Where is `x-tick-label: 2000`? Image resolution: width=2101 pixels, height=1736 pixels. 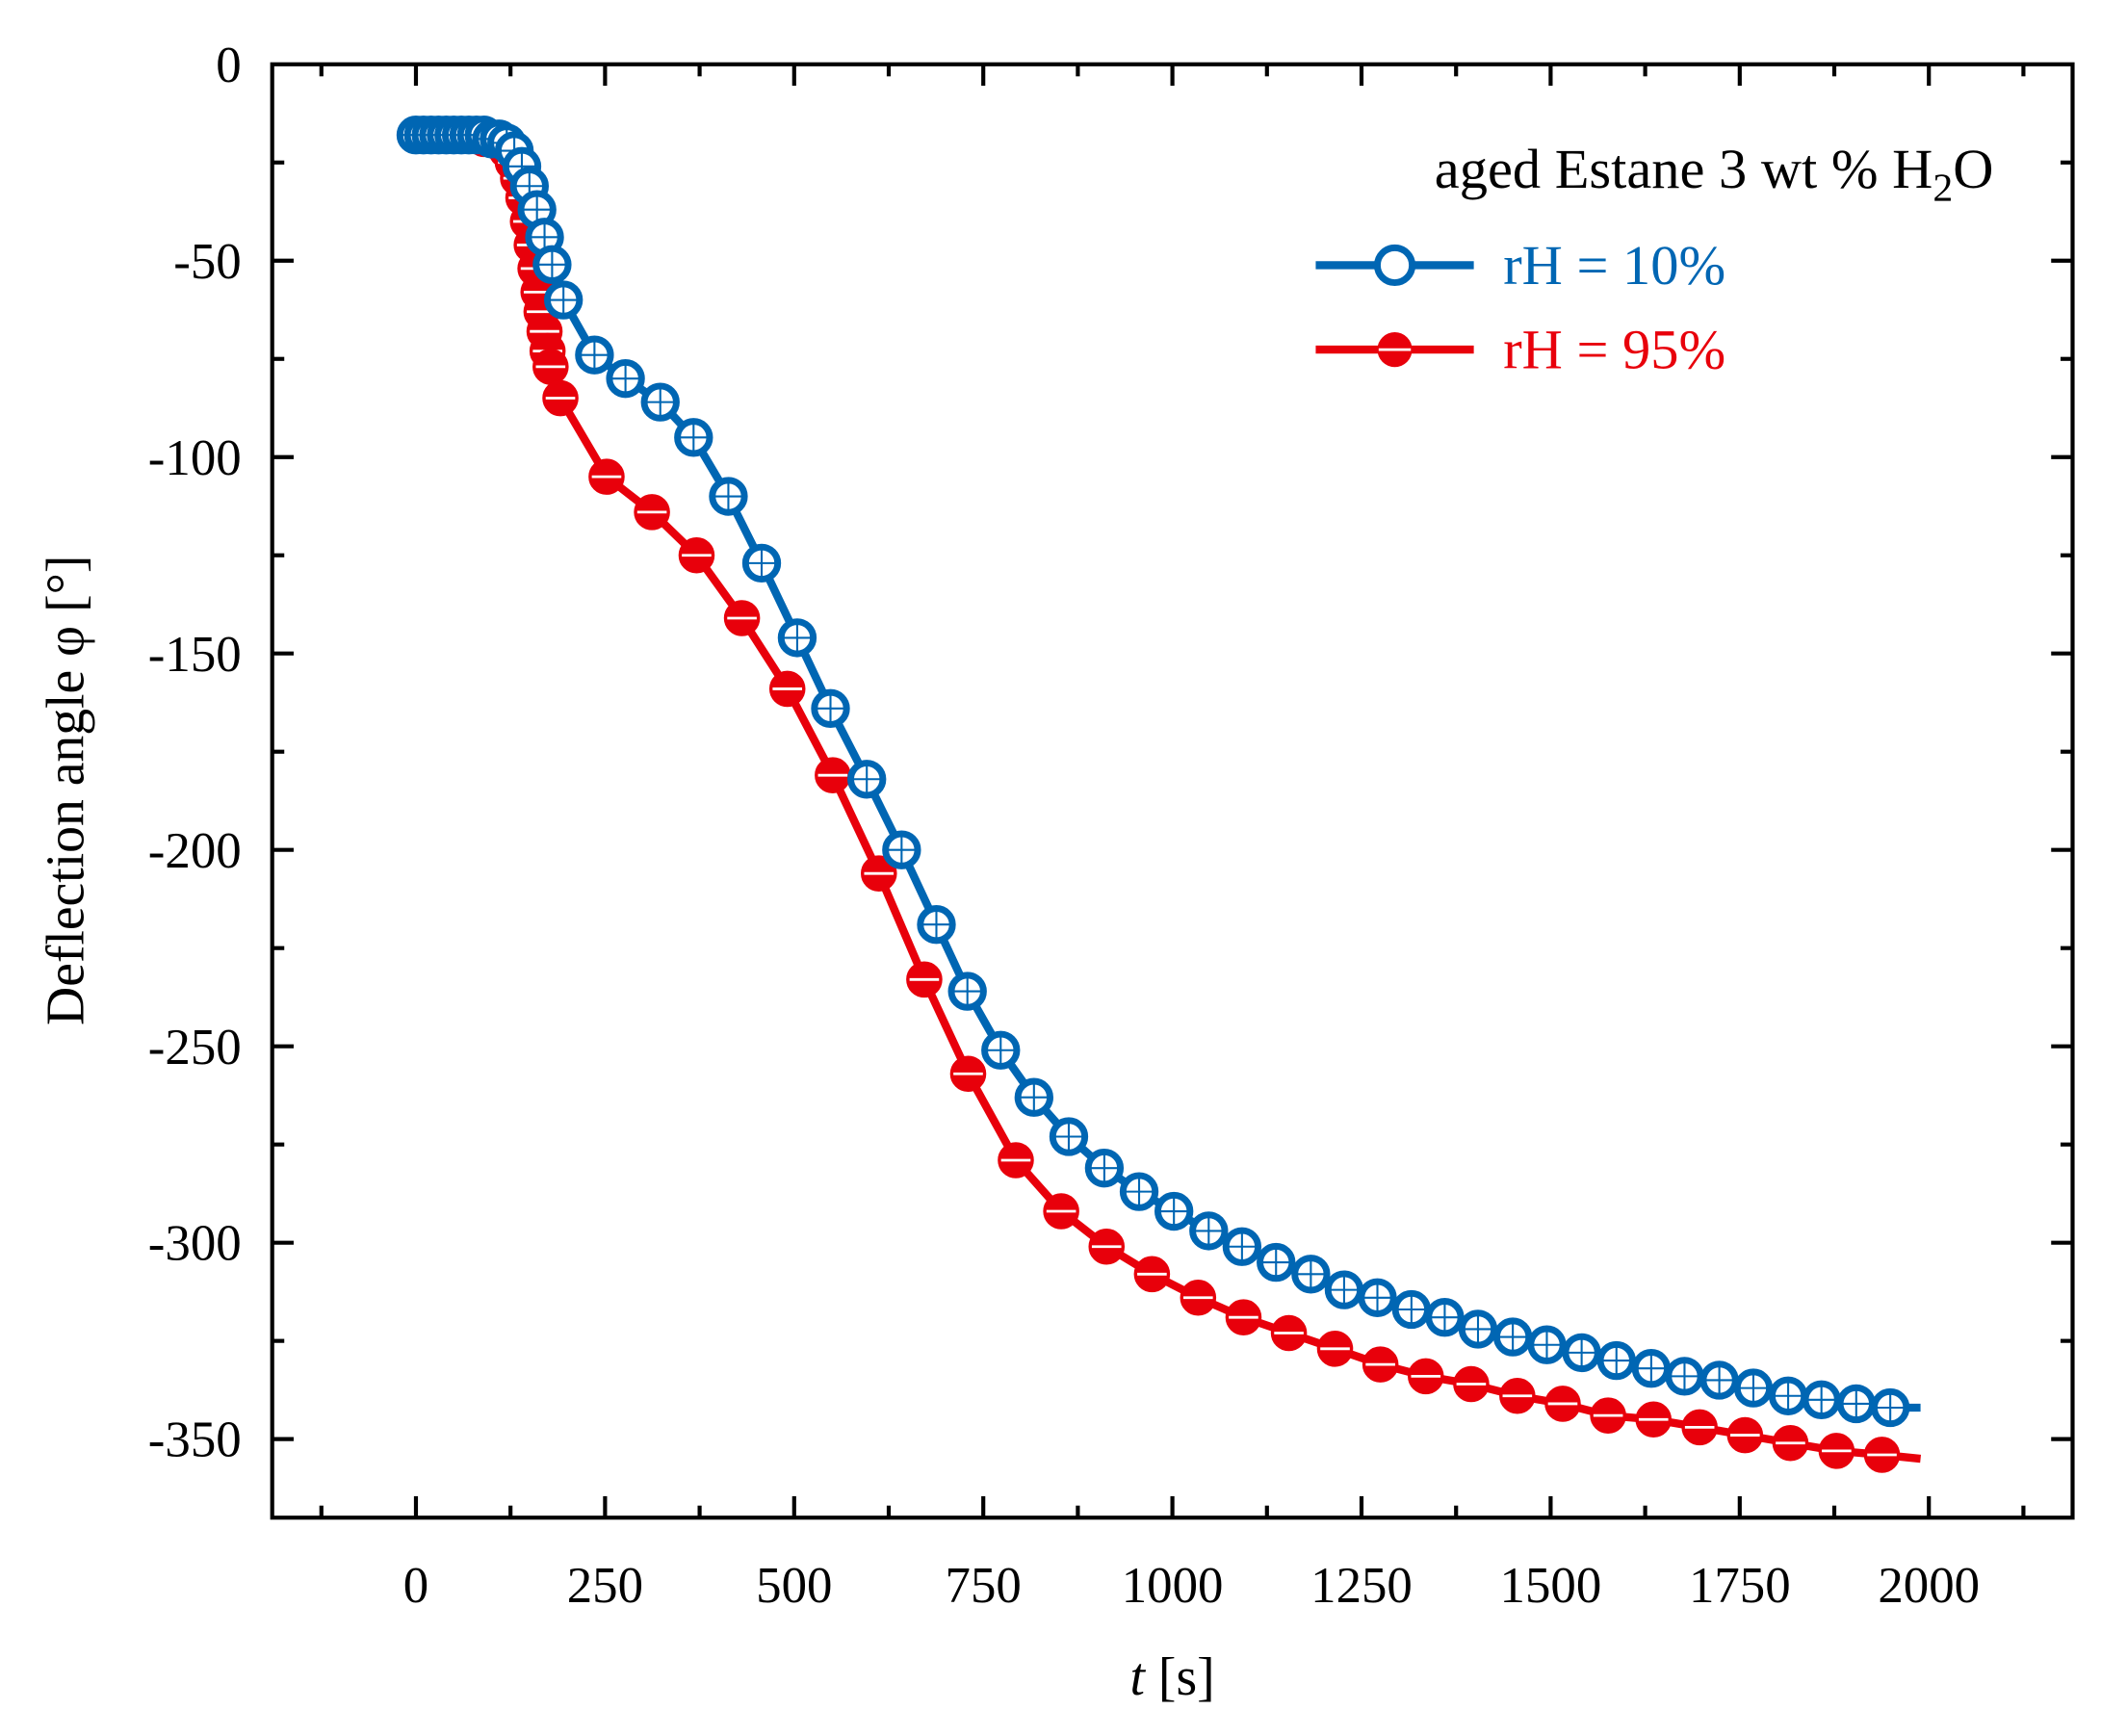
x-tick-label: 2000 is located at coordinates (1929, 1586).